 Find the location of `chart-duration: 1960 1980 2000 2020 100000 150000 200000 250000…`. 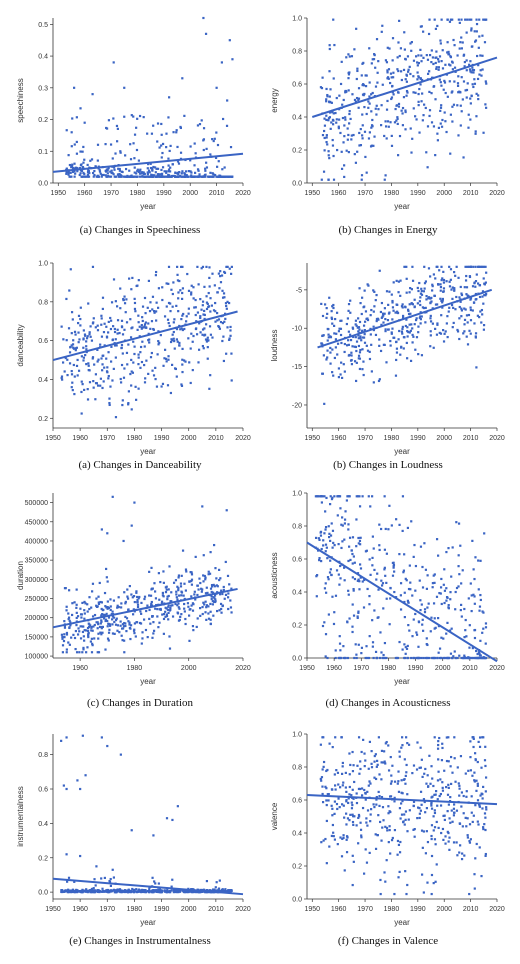

chart-duration: 1960 1980 2000 2020 100000 150000 200000 250000… is located at coordinates (130, 587).